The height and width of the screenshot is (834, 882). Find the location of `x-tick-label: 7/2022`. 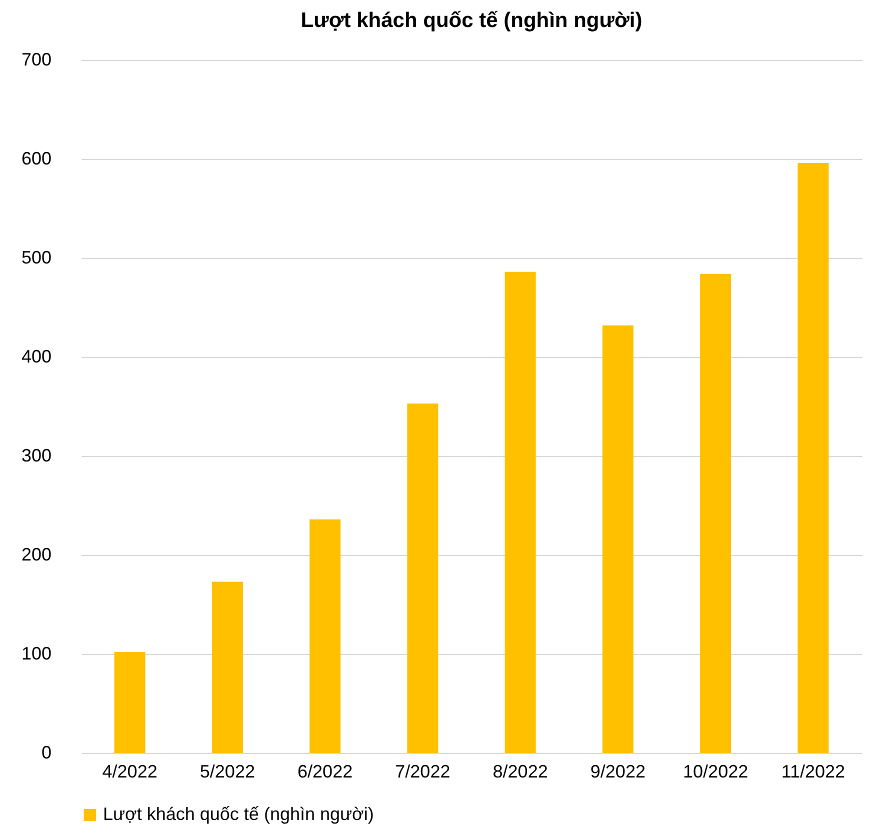

x-tick-label: 7/2022 is located at coordinates (422, 772).